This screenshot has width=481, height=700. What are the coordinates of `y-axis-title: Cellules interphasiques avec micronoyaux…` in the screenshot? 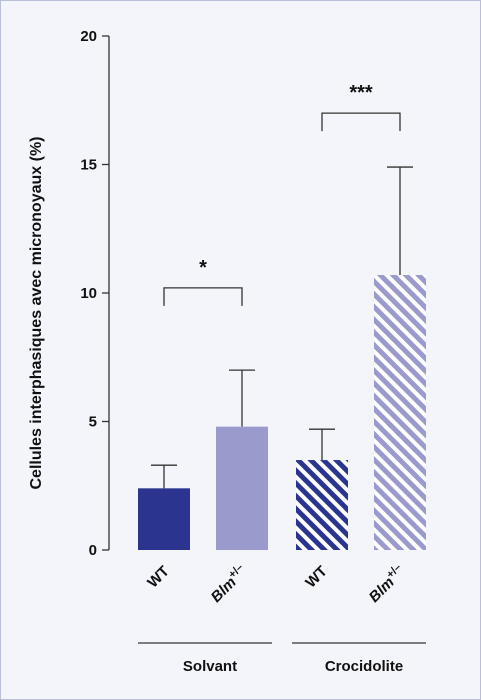 It's located at (36, 312).